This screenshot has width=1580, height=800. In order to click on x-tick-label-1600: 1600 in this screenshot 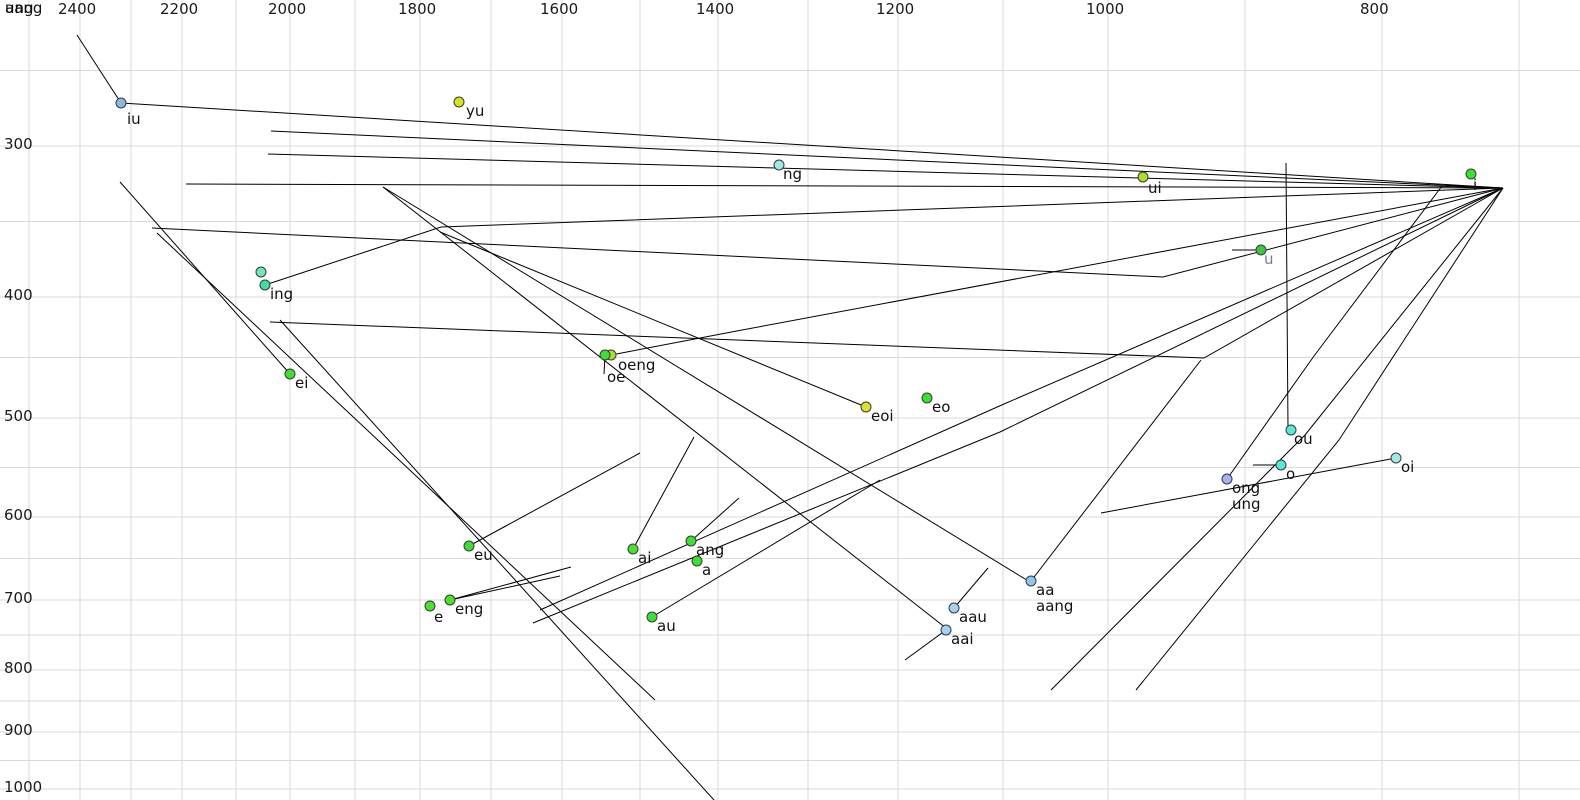, I will do `click(559, 9)`.